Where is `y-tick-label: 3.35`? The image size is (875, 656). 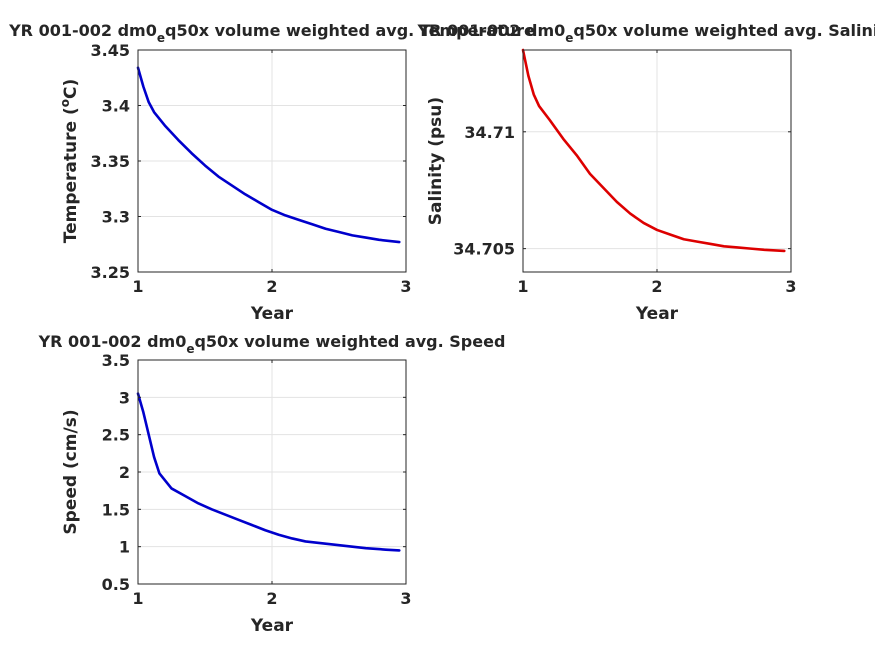 y-tick-label: 3.35 is located at coordinates (110, 161).